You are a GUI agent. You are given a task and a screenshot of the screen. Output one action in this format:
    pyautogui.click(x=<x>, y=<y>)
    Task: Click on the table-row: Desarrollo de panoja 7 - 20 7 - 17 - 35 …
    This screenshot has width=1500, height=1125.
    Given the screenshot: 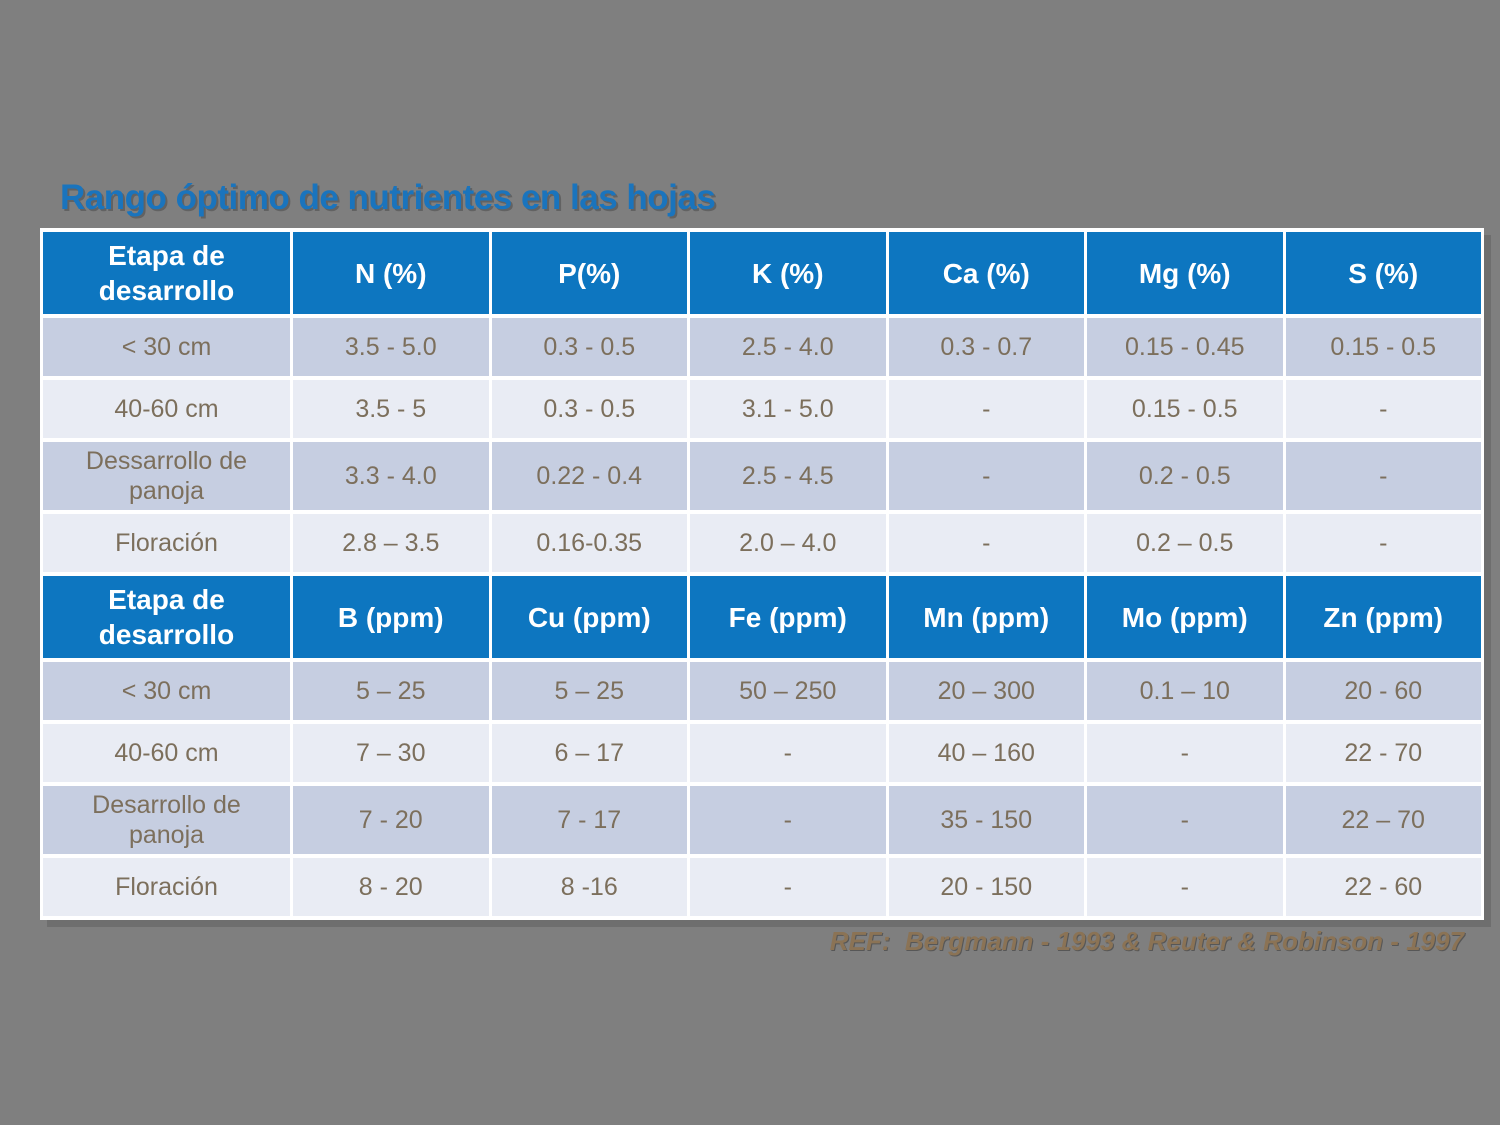 What is the action you would take?
    pyautogui.click(x=762, y=820)
    